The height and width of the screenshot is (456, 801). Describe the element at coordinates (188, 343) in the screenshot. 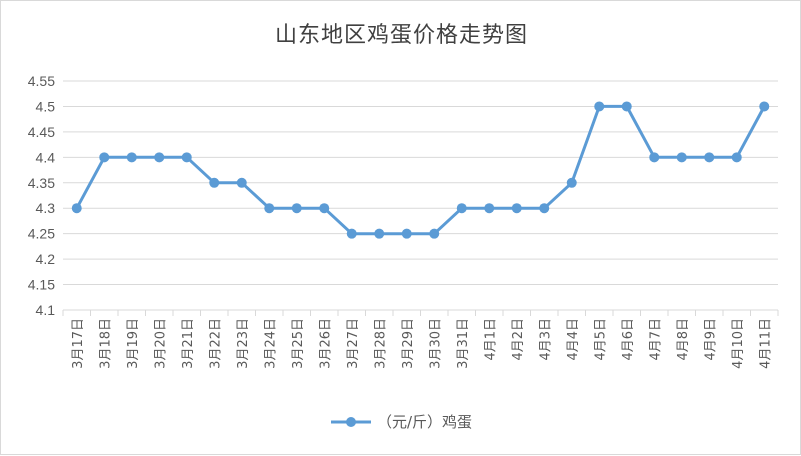

I see `x-tick-label: 3月21日` at that location.